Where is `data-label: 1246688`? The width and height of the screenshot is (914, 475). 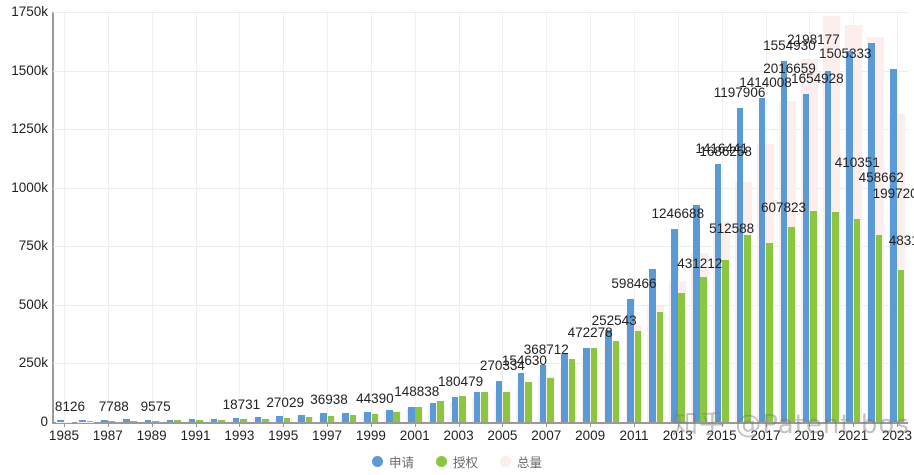 data-label: 1246688 is located at coordinates (678, 213).